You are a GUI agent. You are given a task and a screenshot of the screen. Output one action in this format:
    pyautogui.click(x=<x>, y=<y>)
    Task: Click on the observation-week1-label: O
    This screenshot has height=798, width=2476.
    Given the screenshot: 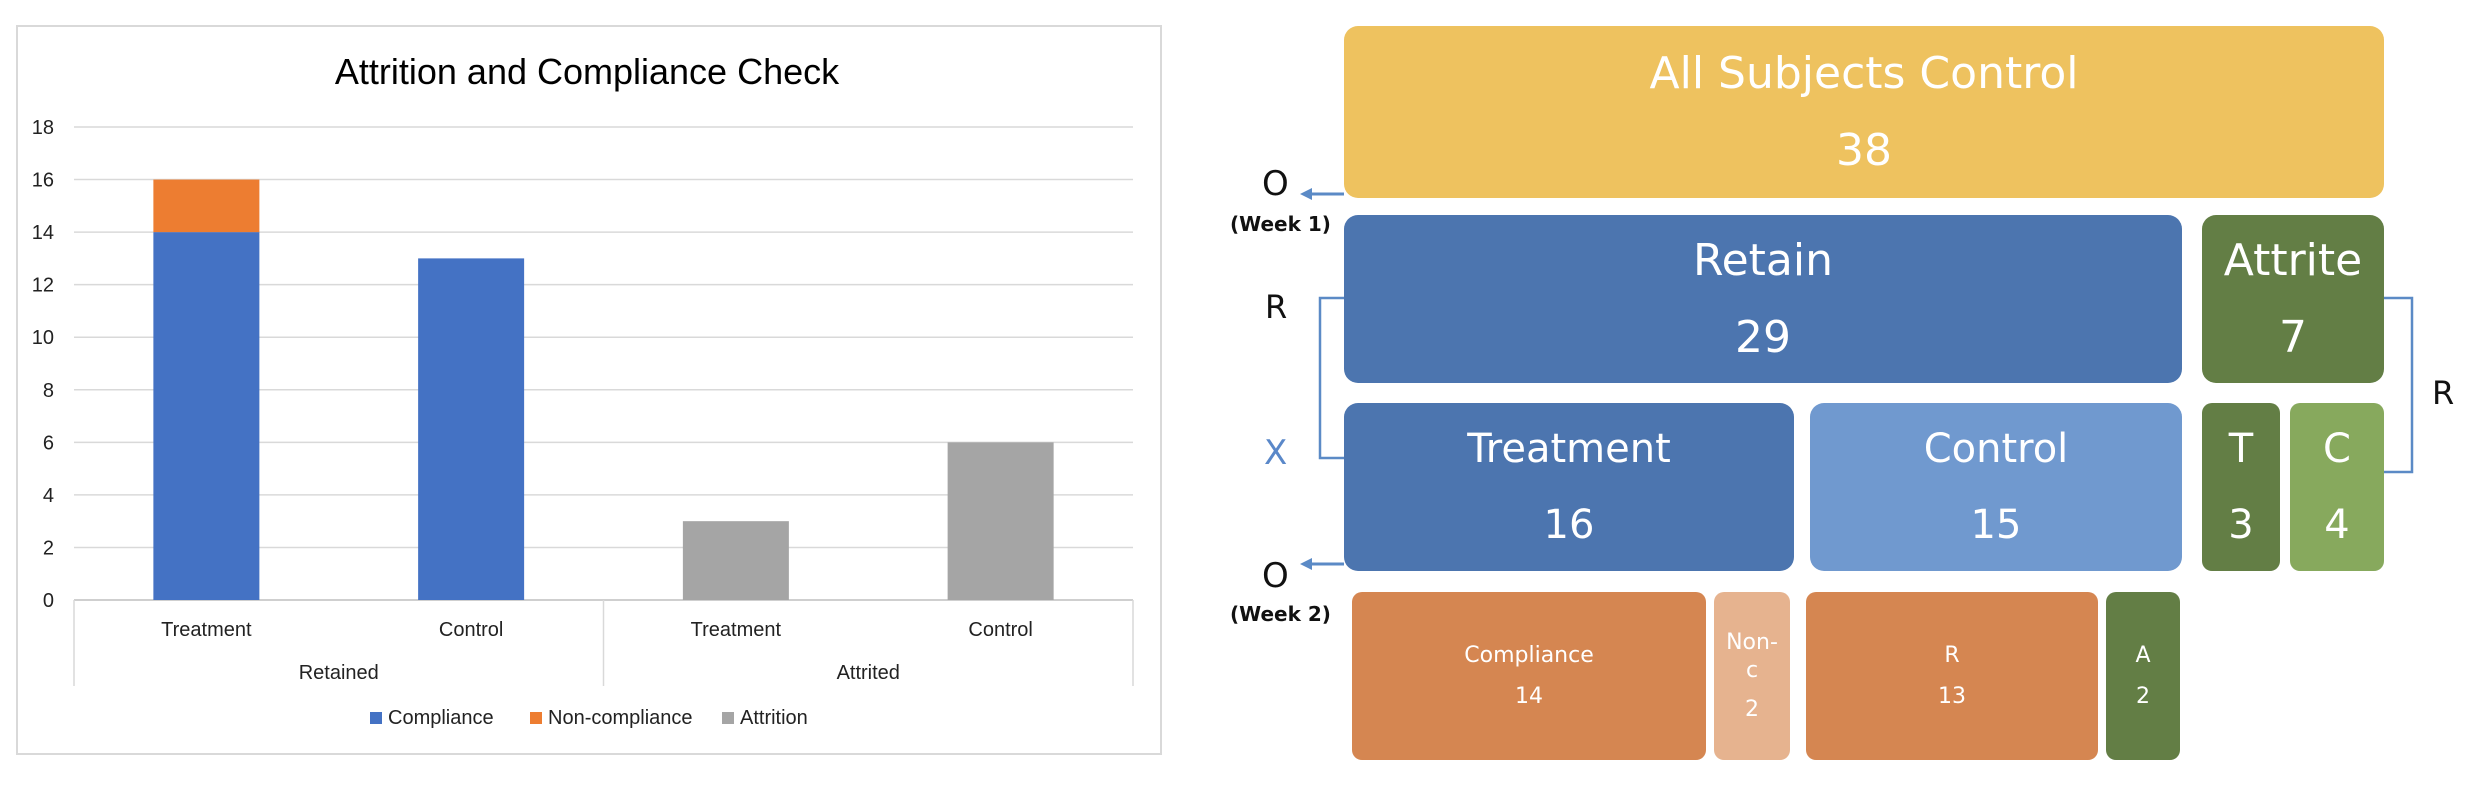 What is the action you would take?
    pyautogui.click(x=1275, y=184)
    